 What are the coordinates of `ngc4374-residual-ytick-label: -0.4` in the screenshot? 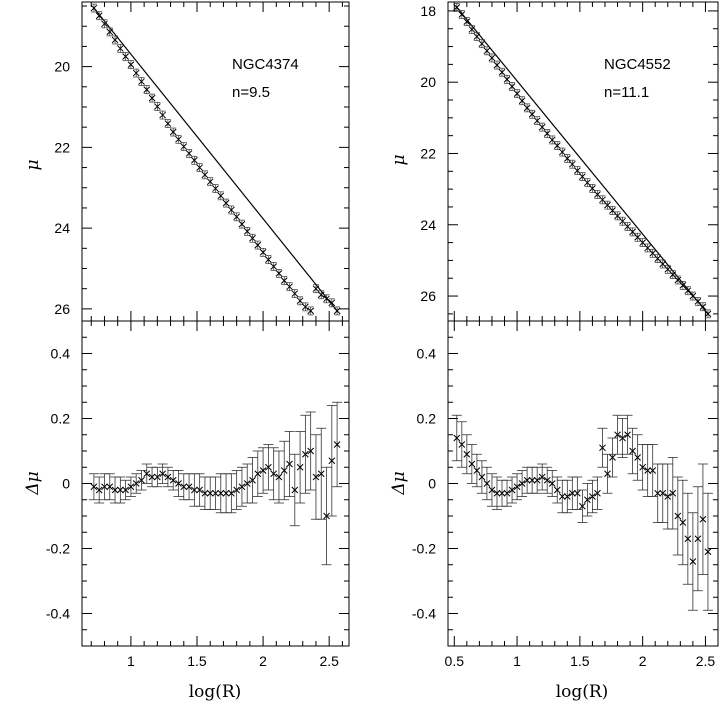 It's located at (58, 614).